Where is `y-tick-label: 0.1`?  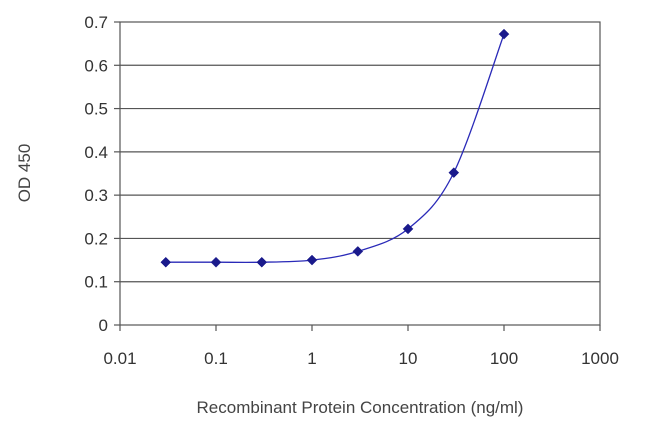 y-tick-label: 0.1 is located at coordinates (96, 282).